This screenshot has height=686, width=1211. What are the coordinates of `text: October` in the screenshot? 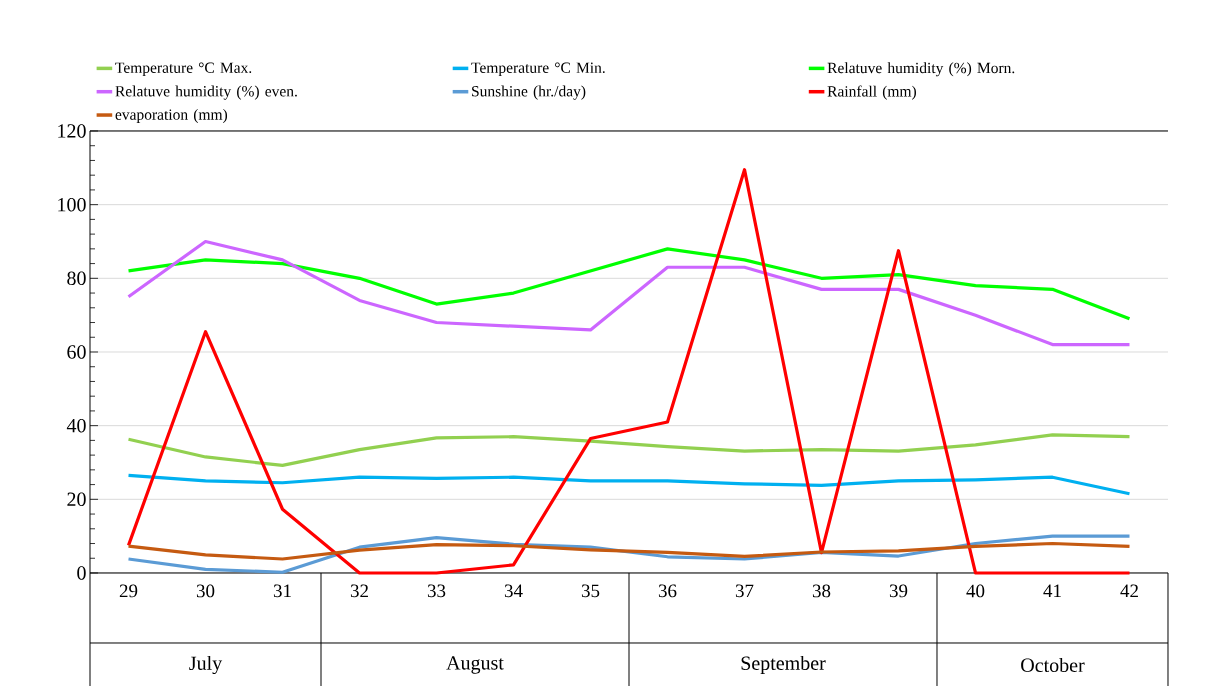 It's located at (1053, 665).